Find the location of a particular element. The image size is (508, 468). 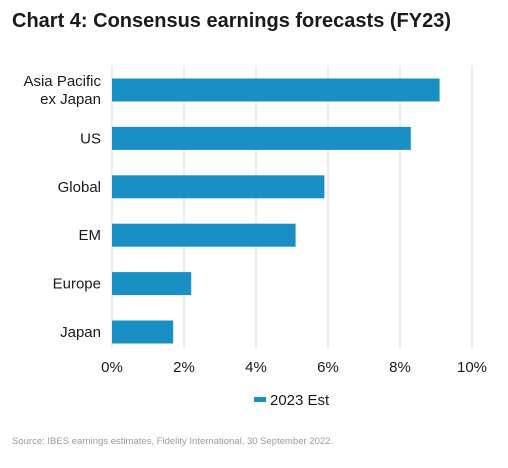

x-tick-label-3: 6% is located at coordinates (328, 367).